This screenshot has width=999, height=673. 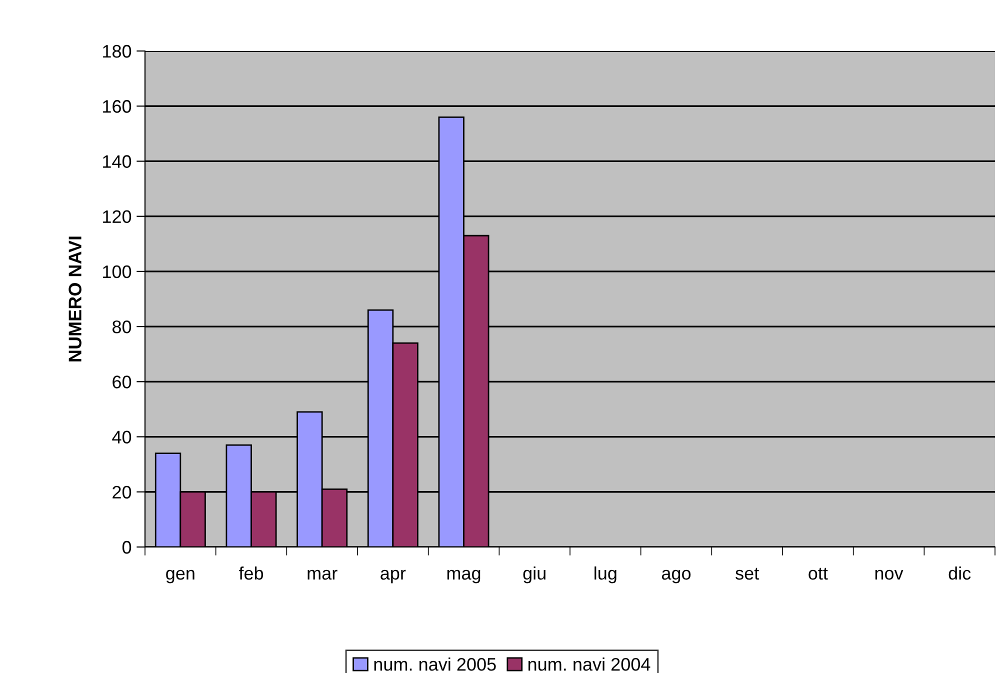 I want to click on y-tick-label: 100, so click(x=117, y=271).